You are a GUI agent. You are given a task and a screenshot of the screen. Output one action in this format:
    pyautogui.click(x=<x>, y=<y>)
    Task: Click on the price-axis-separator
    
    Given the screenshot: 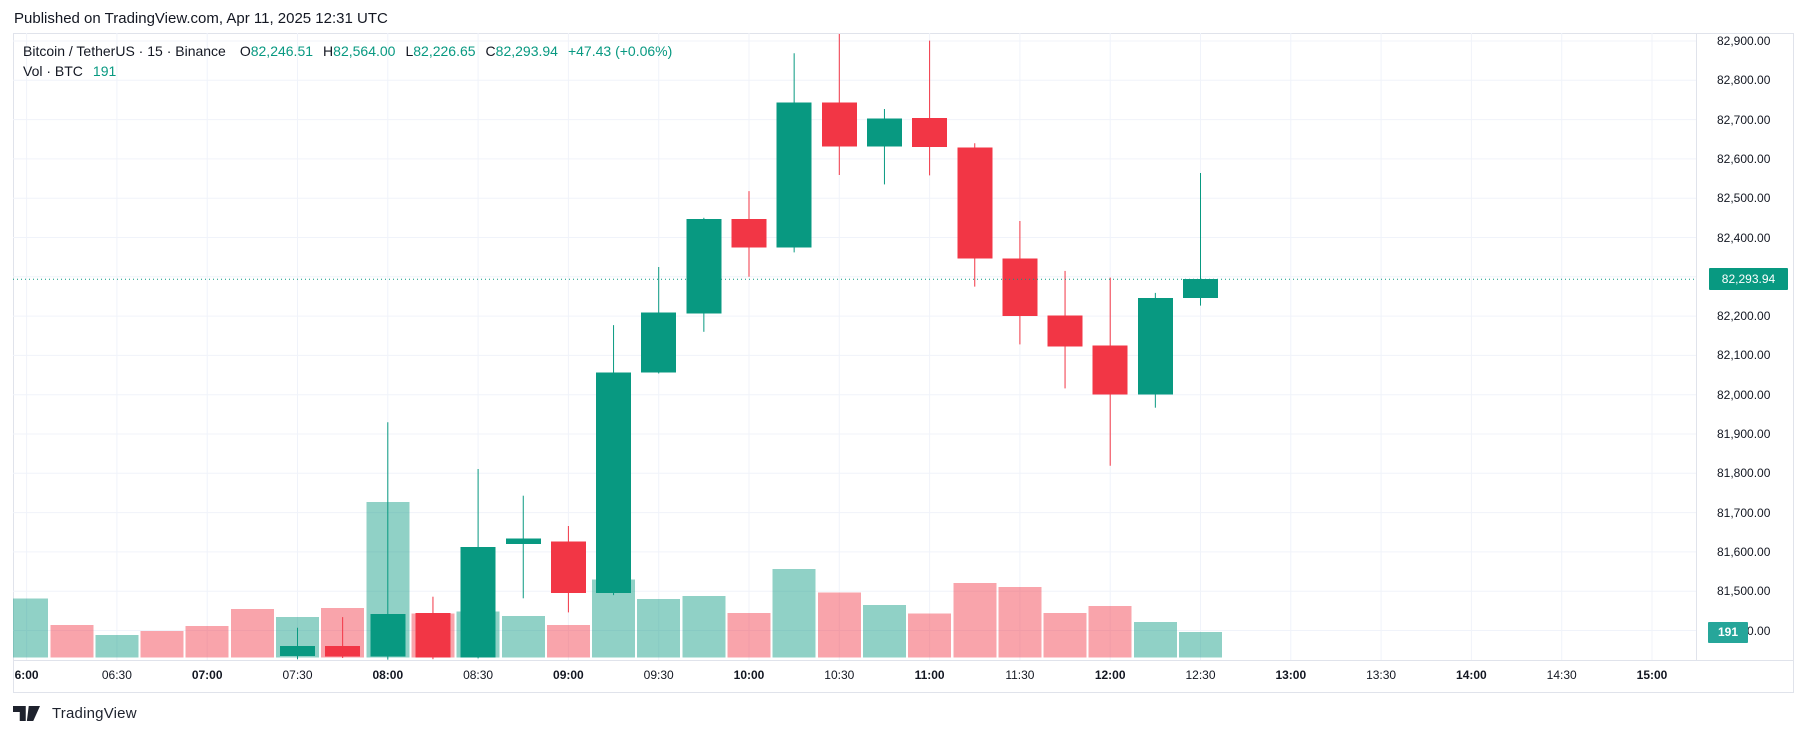 What is the action you would take?
    pyautogui.click(x=1696, y=346)
    